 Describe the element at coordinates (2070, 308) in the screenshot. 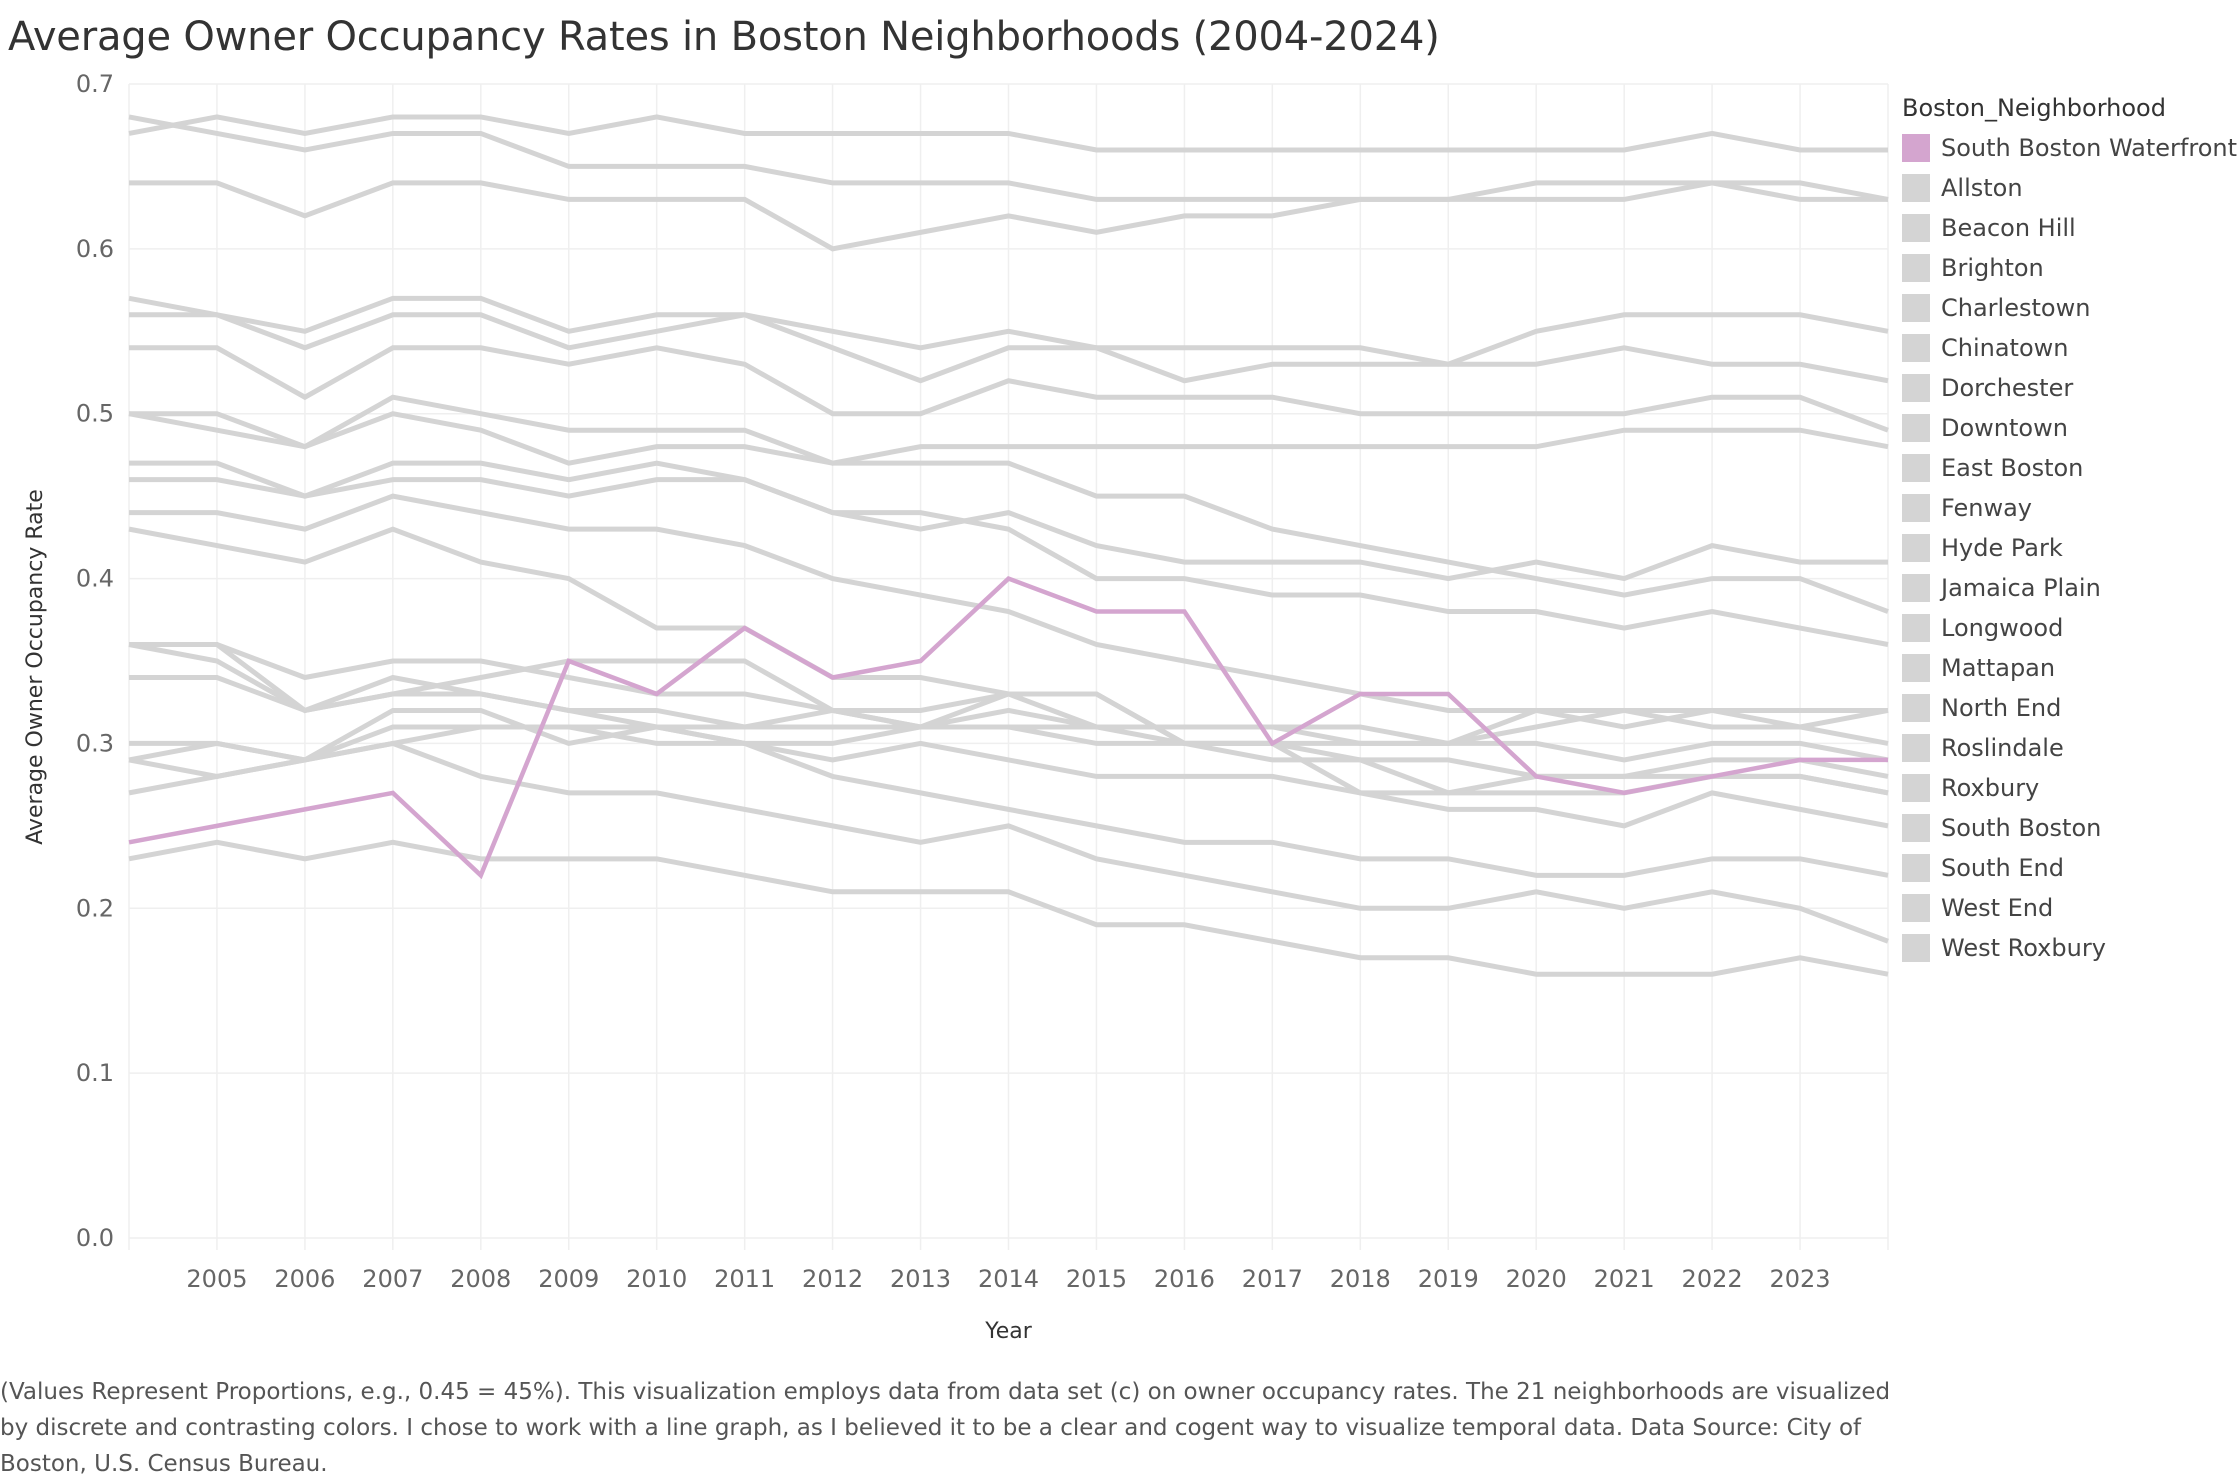

I see `legend-item-charlestown: Charlestown` at that location.